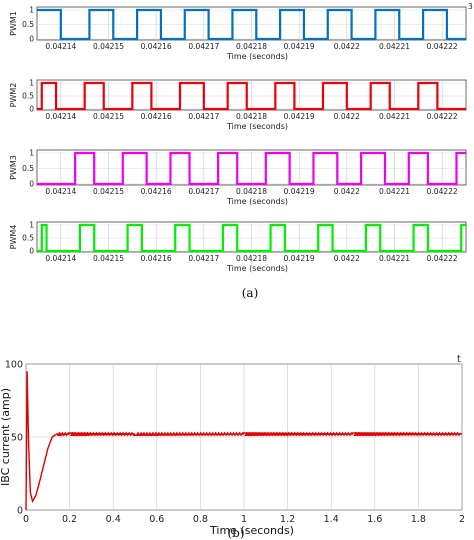  Describe the element at coordinates (13, 167) in the screenshot. I see `y-axis-label: PWM3` at that location.